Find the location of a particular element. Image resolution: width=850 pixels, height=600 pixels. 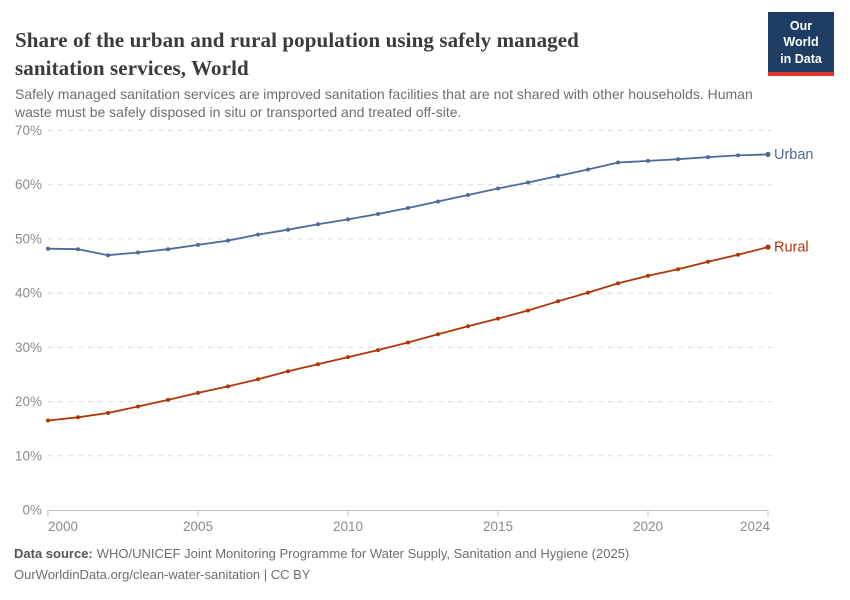

y-axis-tick-label: 70% is located at coordinates (28, 130).